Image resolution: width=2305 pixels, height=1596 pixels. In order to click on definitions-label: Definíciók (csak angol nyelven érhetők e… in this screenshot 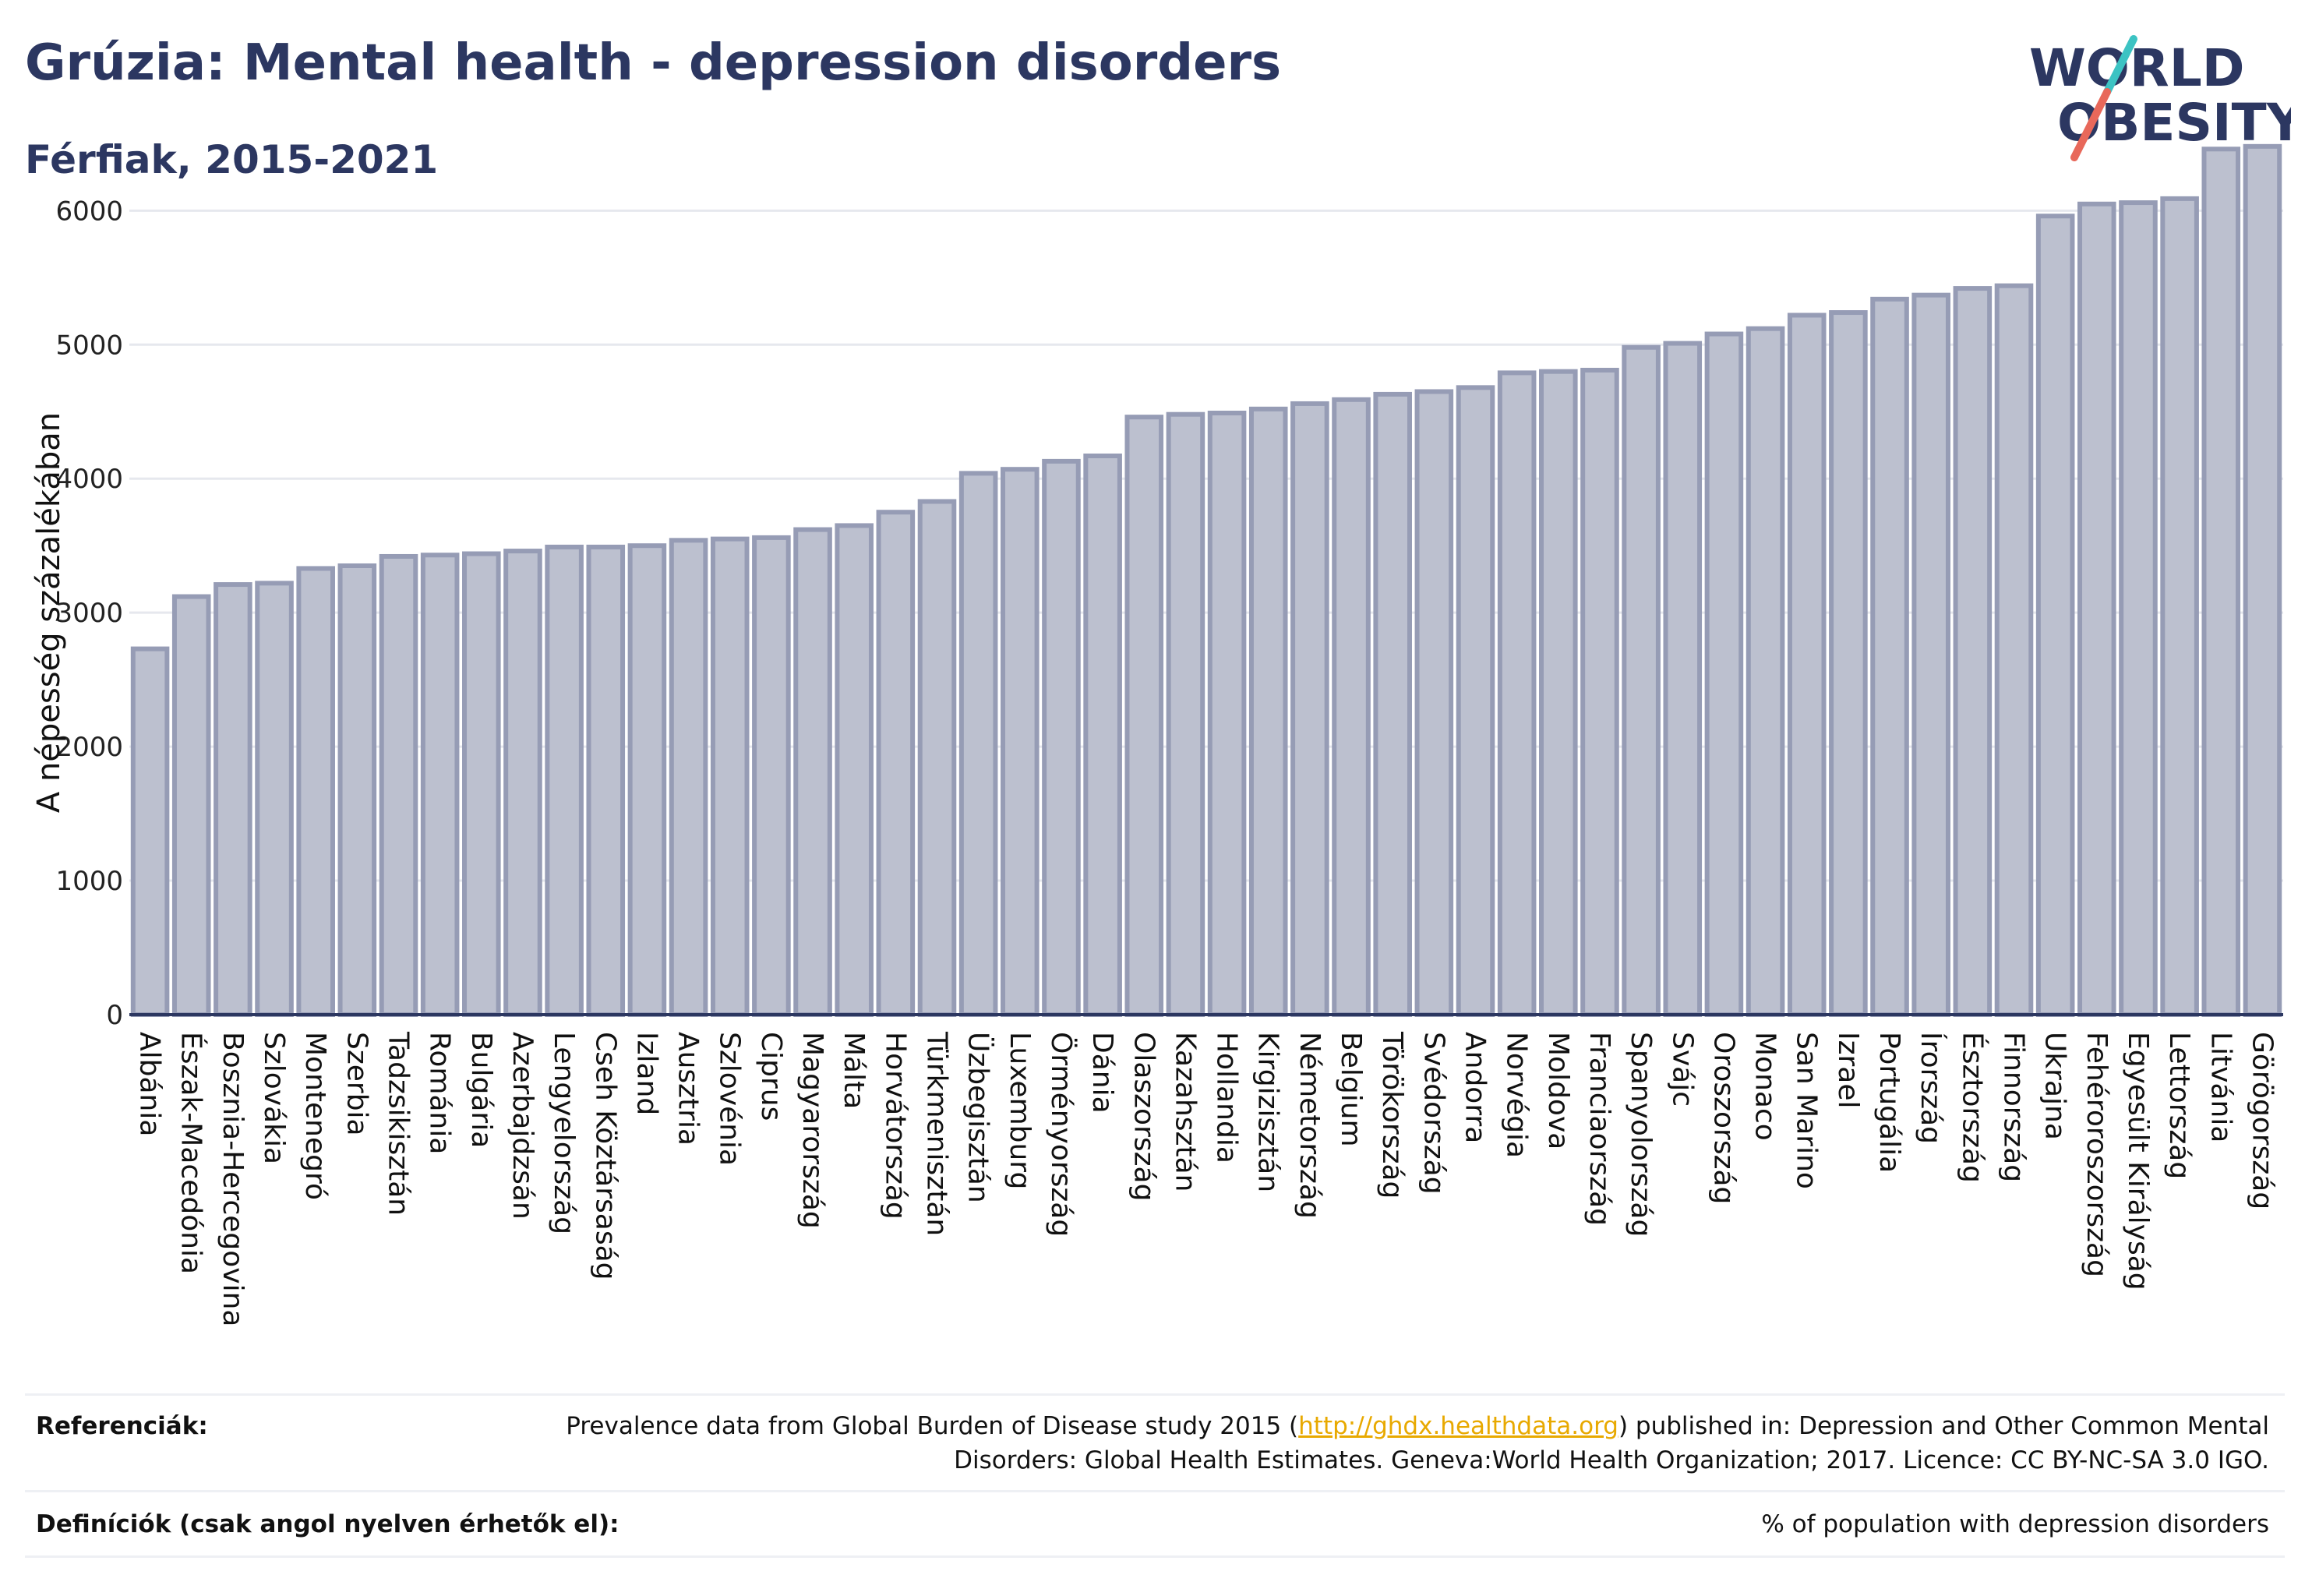, I will do `click(327, 1524)`.